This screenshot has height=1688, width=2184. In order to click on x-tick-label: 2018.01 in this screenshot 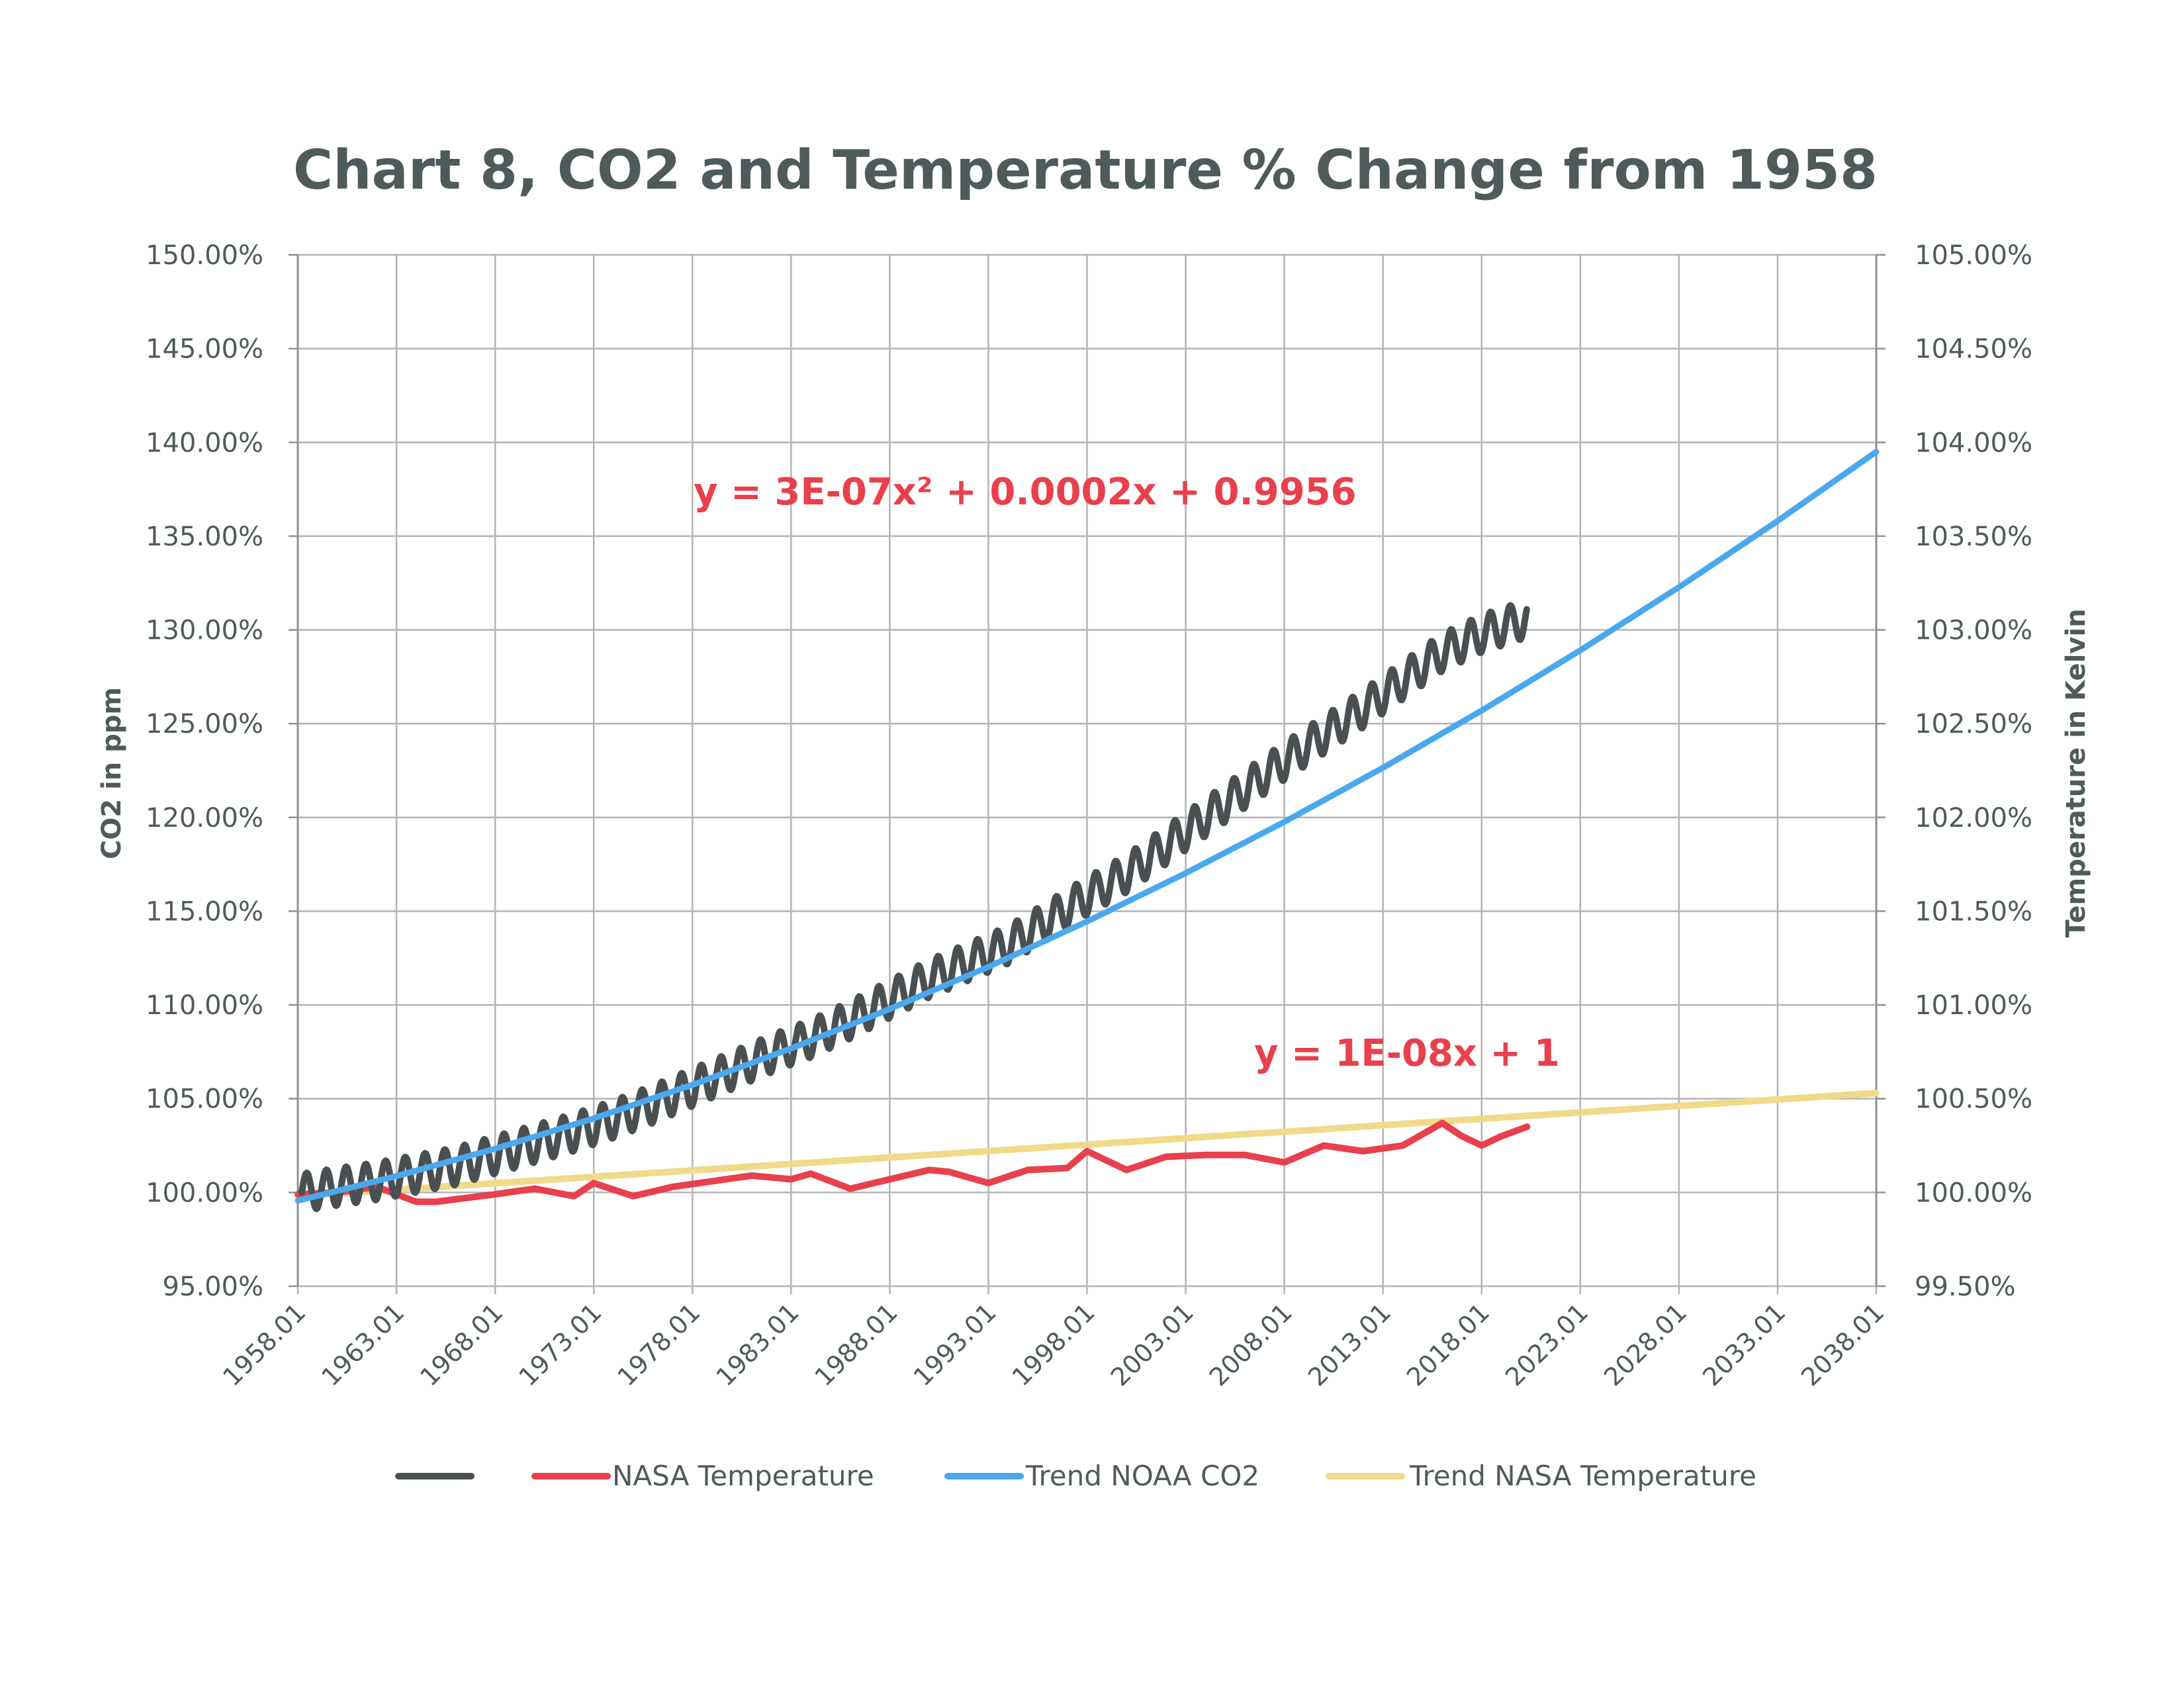, I will do `click(1448, 1344)`.